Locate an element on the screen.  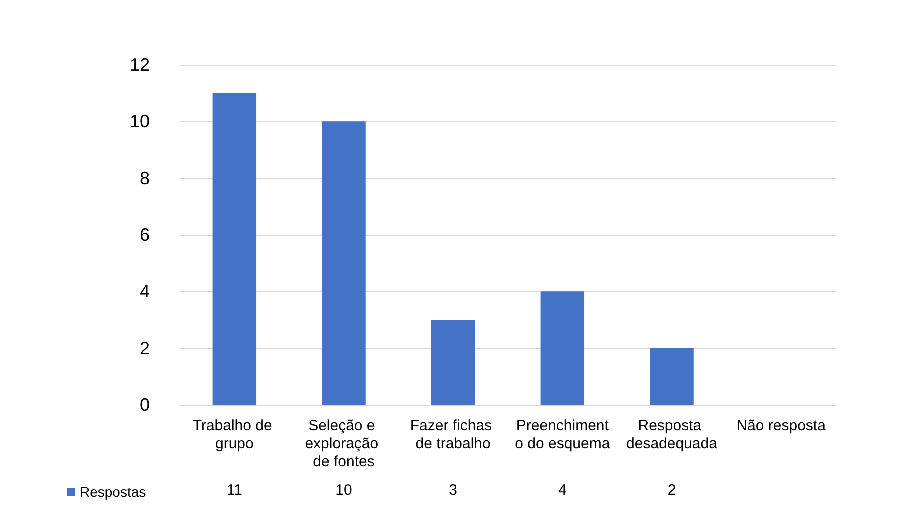
x-tick-label: Trabalho de grupo is located at coordinates (234, 435).